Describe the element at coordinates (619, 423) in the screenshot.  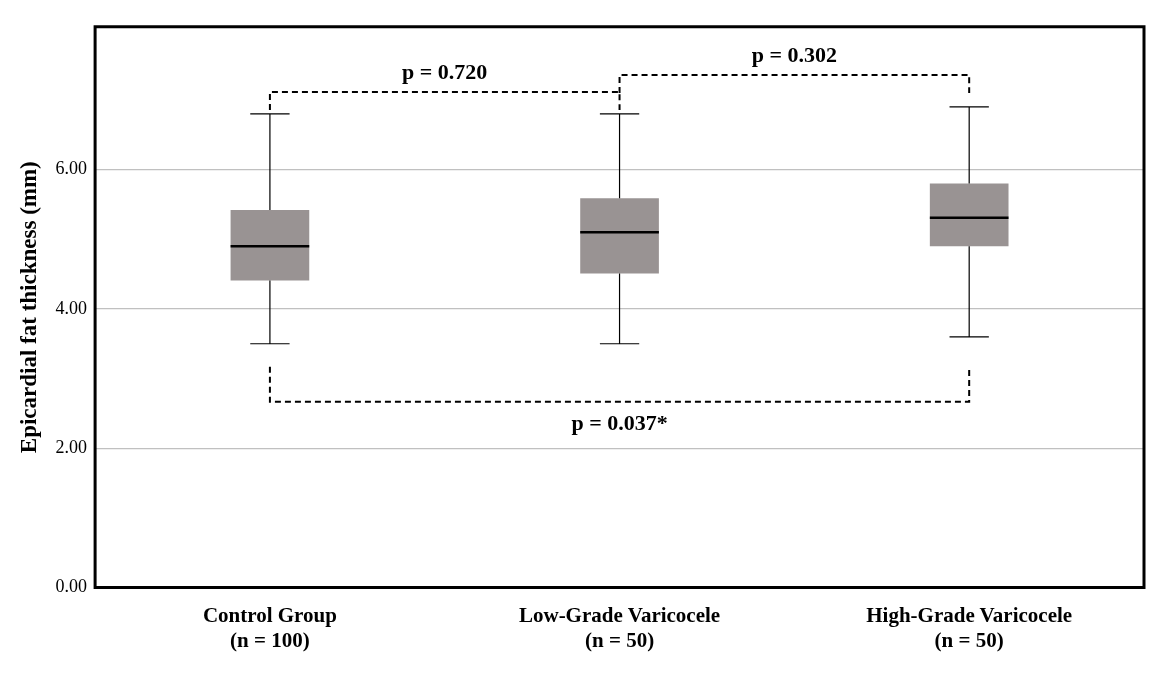
I see `annotation: p = 0.037*` at that location.